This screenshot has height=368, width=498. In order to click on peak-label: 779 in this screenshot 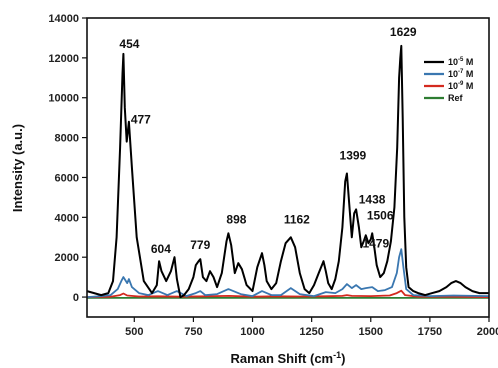, I will do `click(200, 245)`.